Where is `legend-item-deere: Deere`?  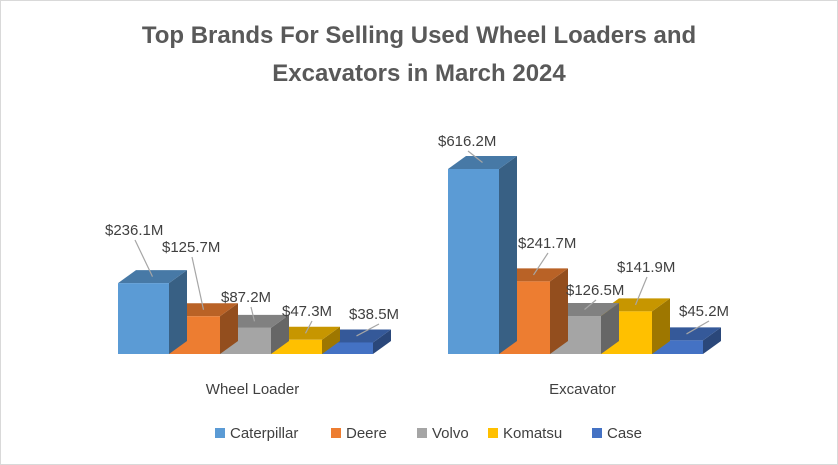
legend-item-deere: Deere is located at coordinates (359, 433).